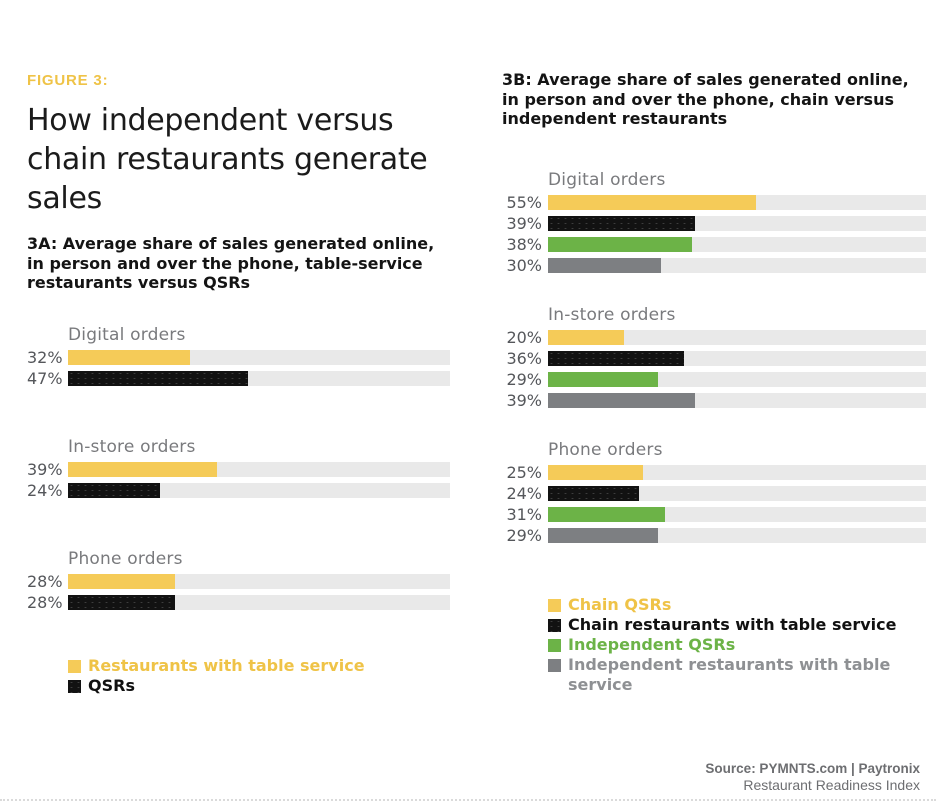 Image resolution: width=936 pixels, height=806 pixels. I want to click on legend-3a: Restaurants with table service QSRs, so click(259, 676).